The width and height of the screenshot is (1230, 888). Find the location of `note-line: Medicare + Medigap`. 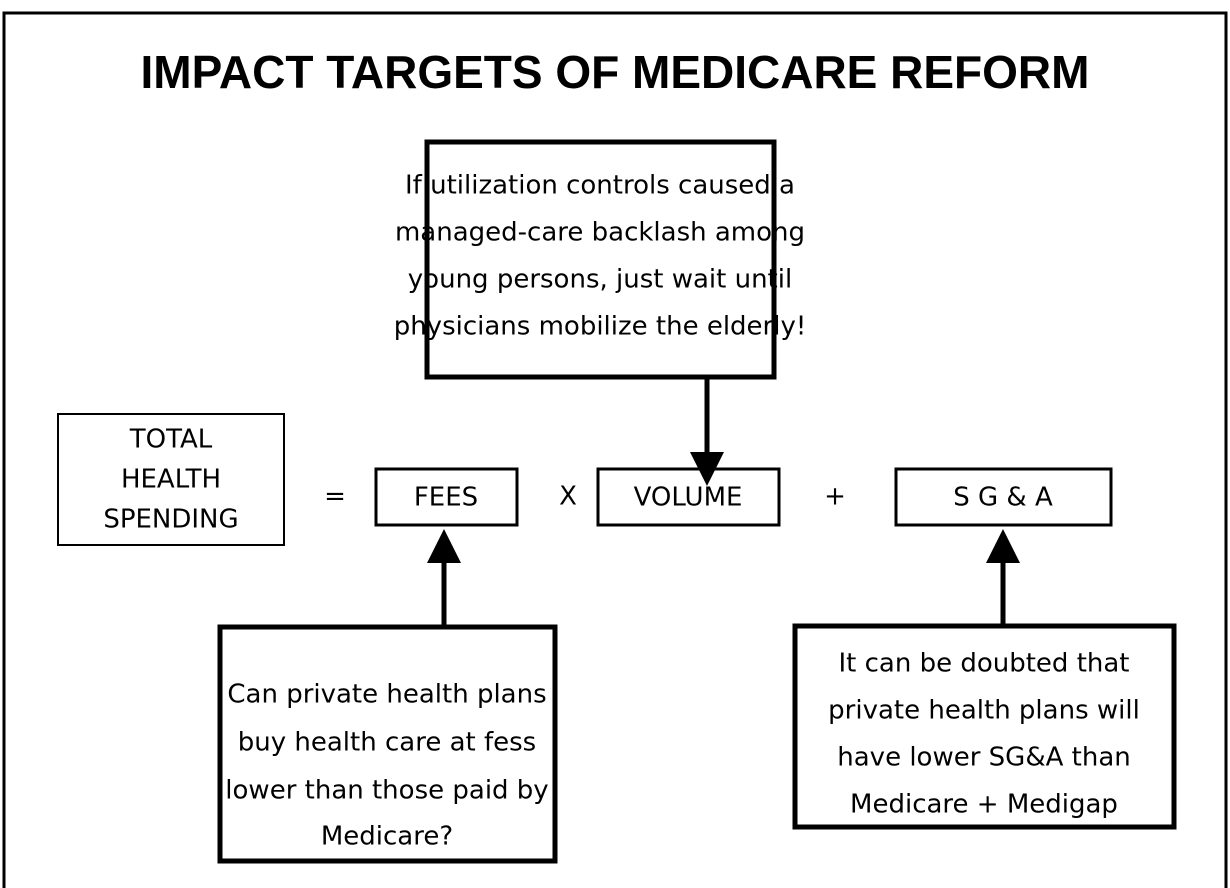

note-line: Medicare + Medigap is located at coordinates (984, 805).